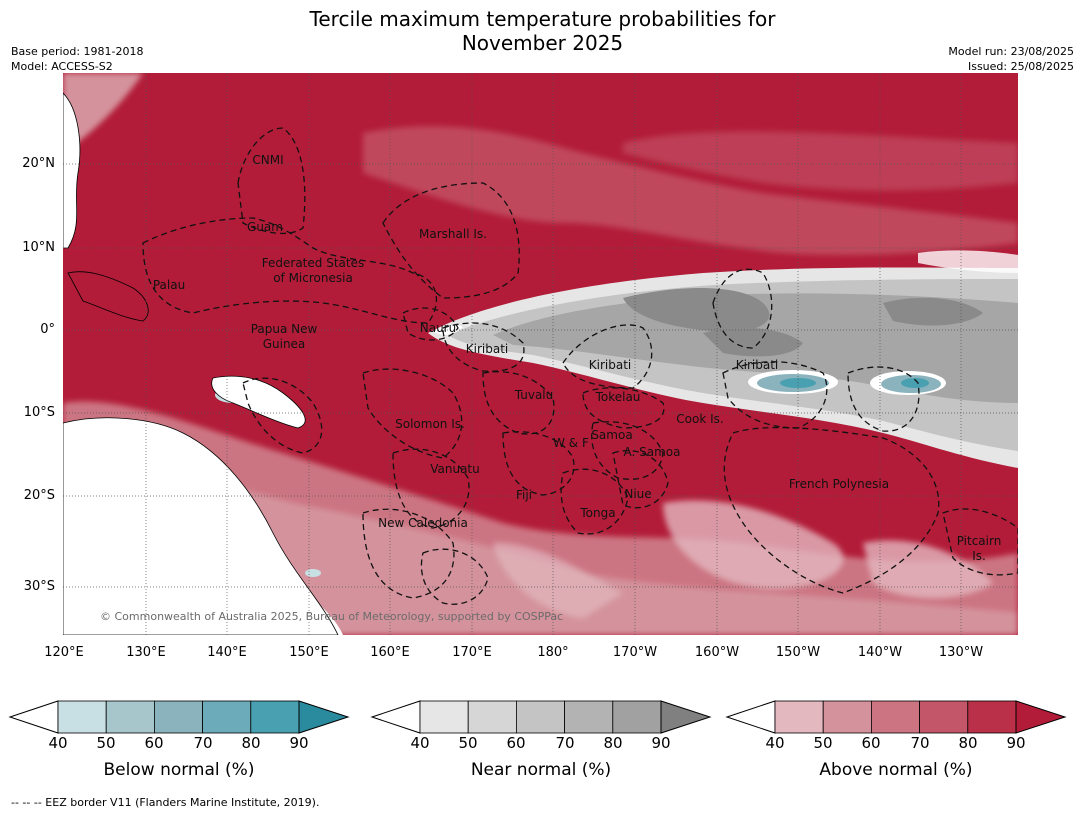 The height and width of the screenshot is (816, 1085). What do you see at coordinates (750, 717) in the screenshot?
I see `colorbar-above-low-extend` at bounding box center [750, 717].